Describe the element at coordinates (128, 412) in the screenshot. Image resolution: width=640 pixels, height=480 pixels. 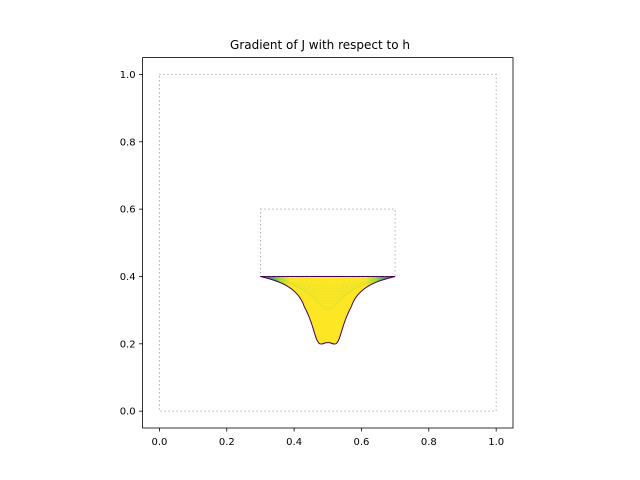
I see `y-tick-label: 0.0` at that location.